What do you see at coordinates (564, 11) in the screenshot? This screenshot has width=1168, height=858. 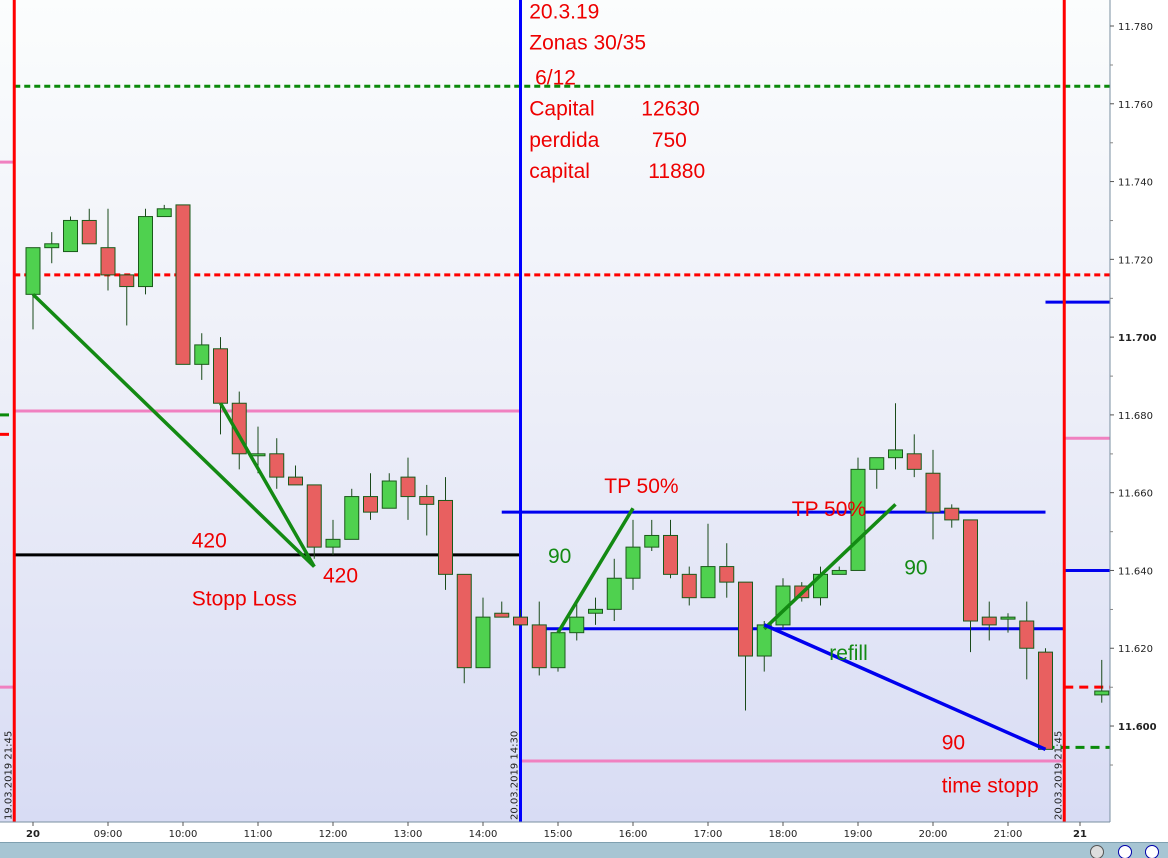 I see `chart-annotation: 20.3.19` at bounding box center [564, 11].